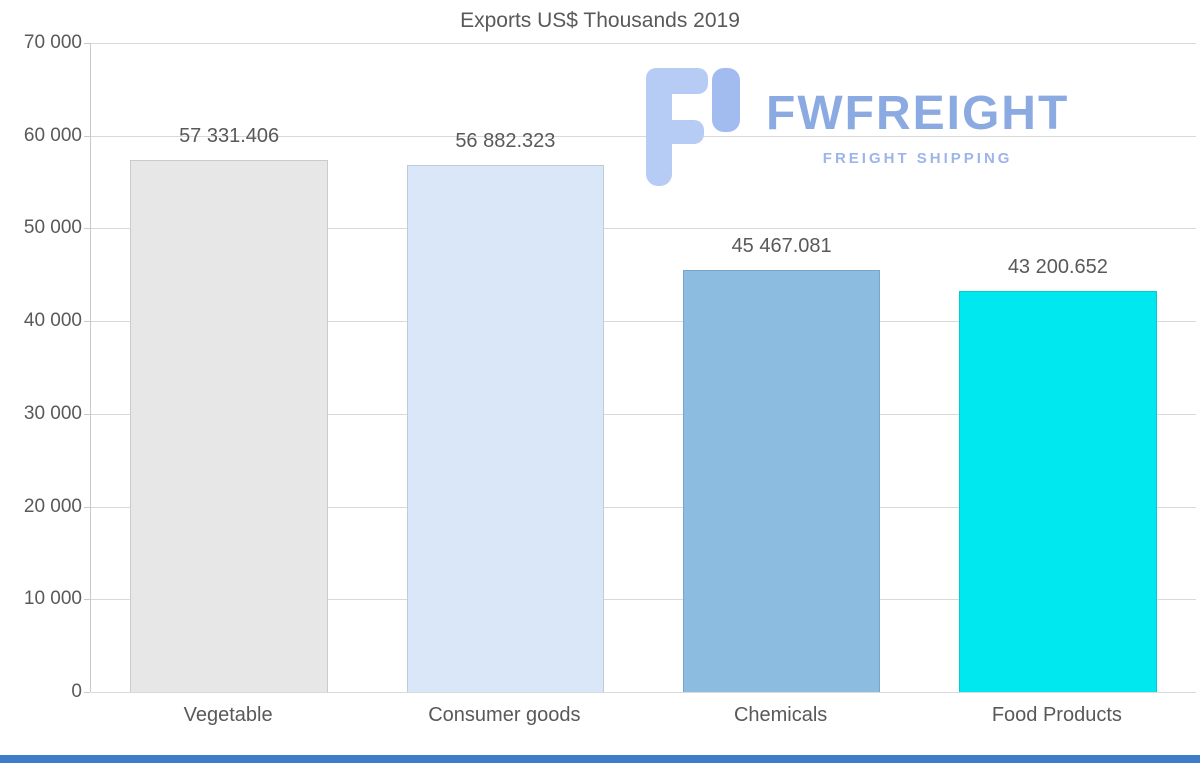 The image size is (1200, 763). Describe the element at coordinates (780, 715) in the screenshot. I see `x-category-label: Chemicals` at that location.